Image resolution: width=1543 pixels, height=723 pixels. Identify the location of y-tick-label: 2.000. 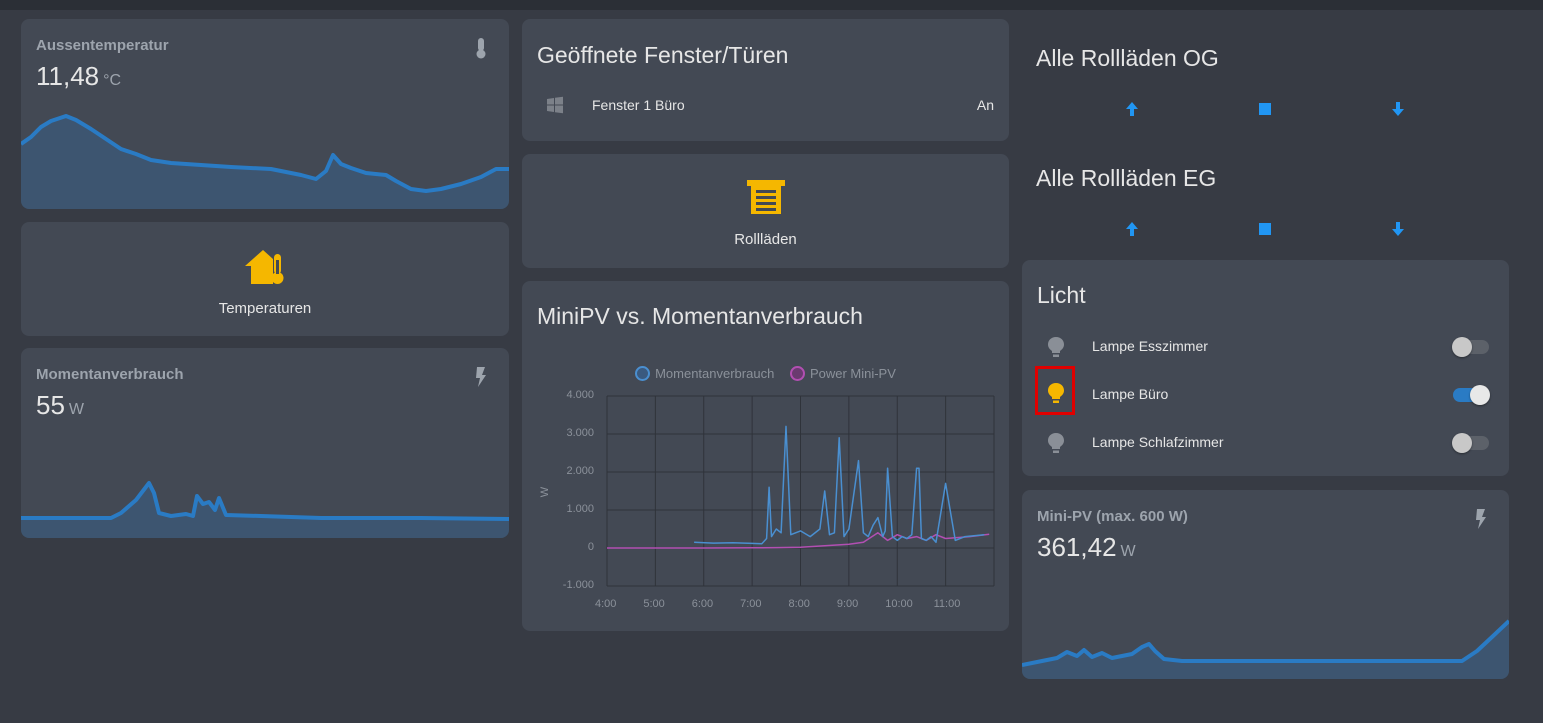
(580, 471).